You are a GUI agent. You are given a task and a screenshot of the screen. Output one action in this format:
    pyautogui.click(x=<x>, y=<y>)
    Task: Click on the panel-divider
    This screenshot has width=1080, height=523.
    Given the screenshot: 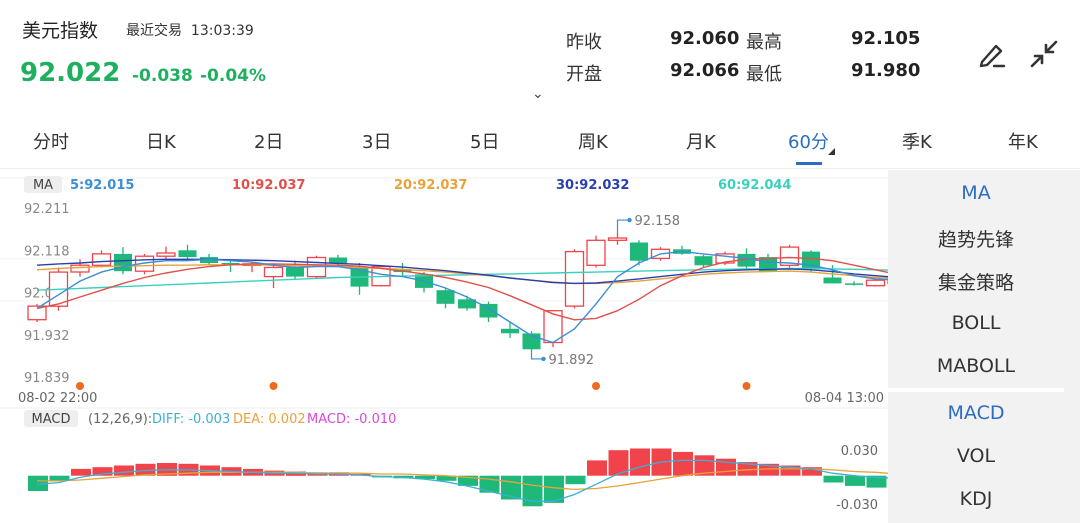 What is the action you would take?
    pyautogui.click(x=976, y=390)
    